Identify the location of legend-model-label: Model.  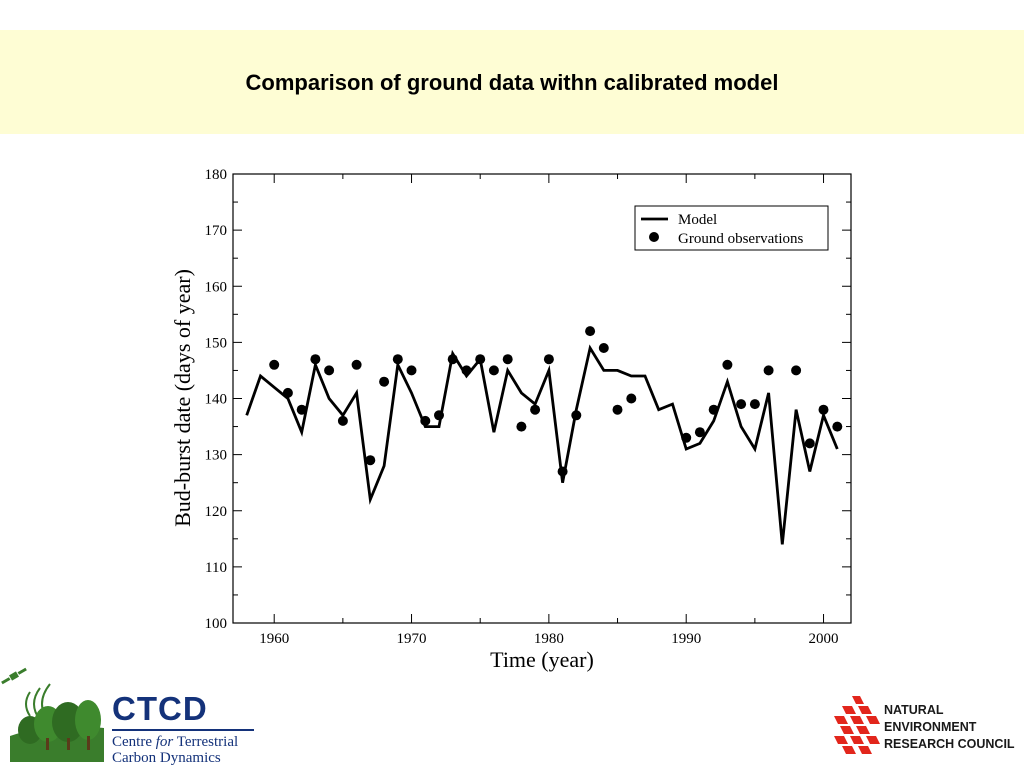
(697, 220).